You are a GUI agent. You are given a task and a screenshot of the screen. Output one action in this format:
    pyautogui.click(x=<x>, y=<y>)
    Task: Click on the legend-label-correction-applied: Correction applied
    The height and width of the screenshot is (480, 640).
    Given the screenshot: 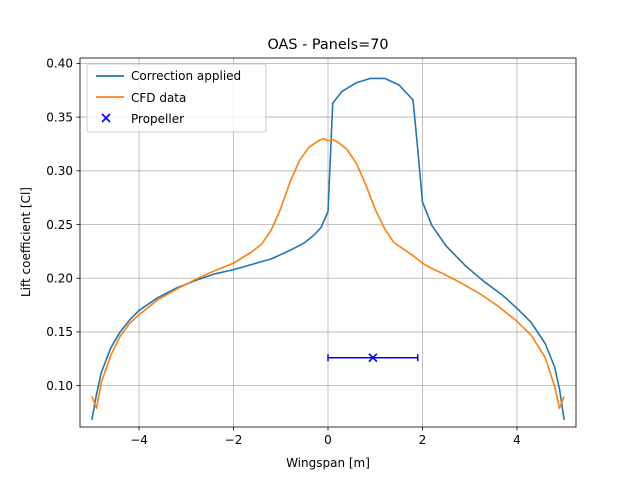 What is the action you would take?
    pyautogui.click(x=186, y=76)
    